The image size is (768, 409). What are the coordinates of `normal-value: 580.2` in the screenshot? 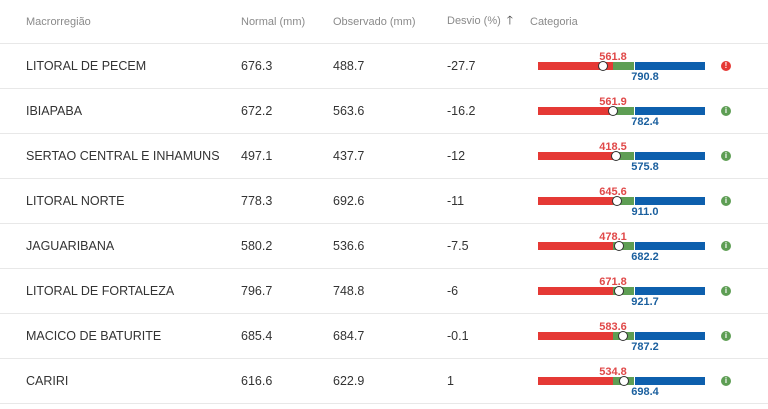 It's located at (257, 246).